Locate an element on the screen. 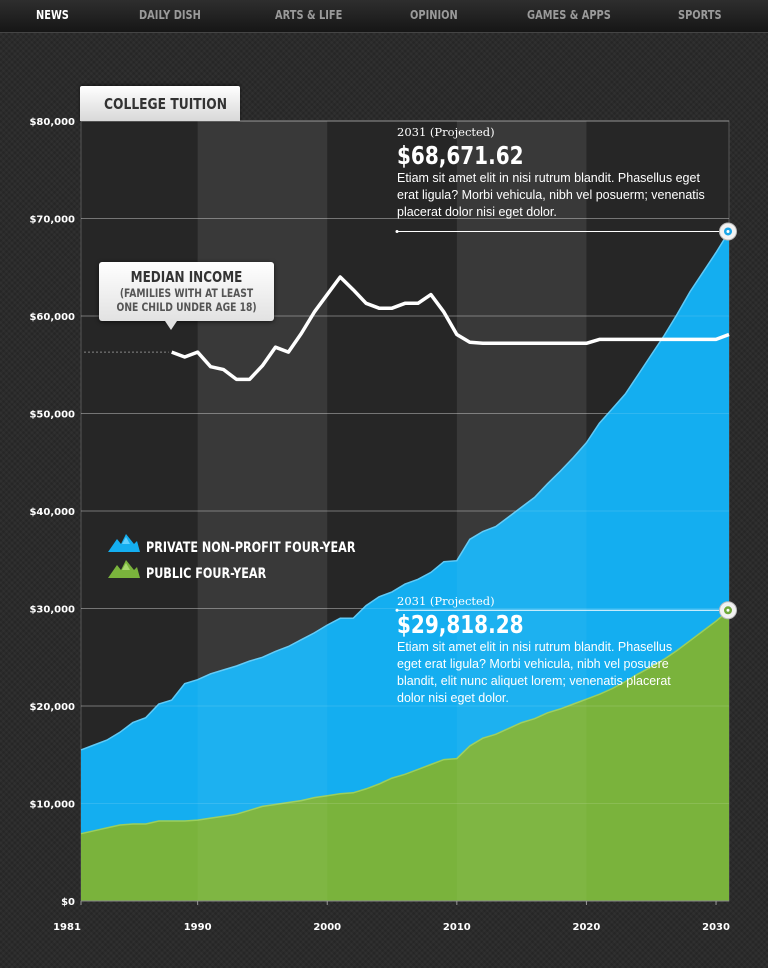  private-projection-pointer-end is located at coordinates (397, 231).